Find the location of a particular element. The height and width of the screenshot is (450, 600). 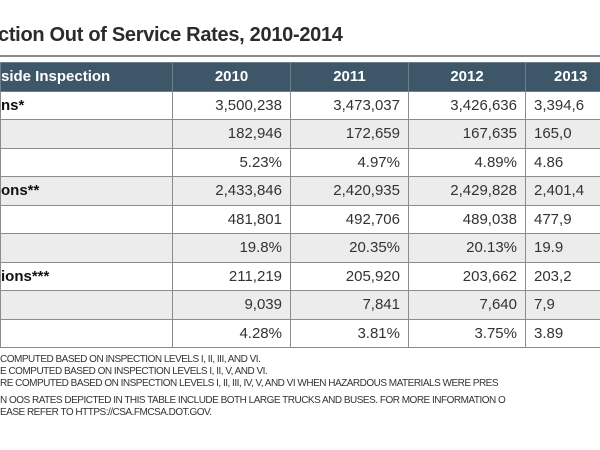

table-cell: 203,2 is located at coordinates (562, 276).